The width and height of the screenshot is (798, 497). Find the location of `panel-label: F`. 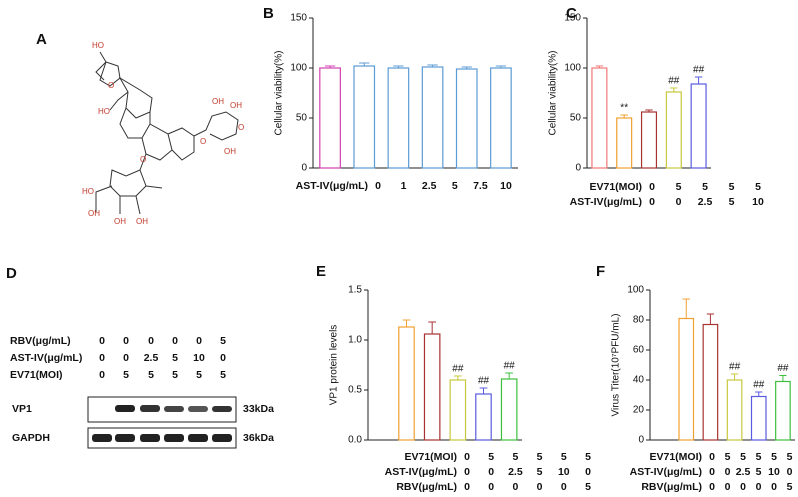

panel-label: F is located at coordinates (600, 271).